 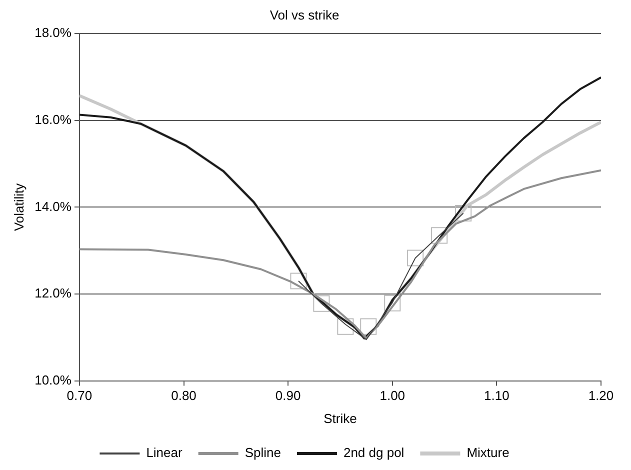 I want to click on y-tick-label: 16.0%, so click(x=53, y=119).